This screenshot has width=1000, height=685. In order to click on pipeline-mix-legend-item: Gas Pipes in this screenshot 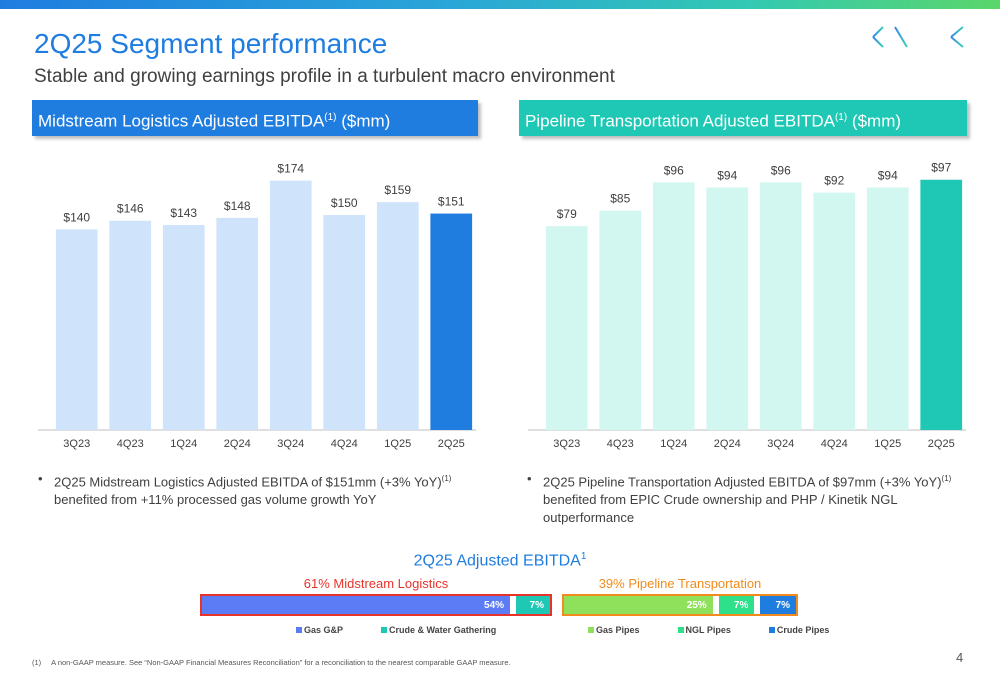, I will do `click(614, 630)`.